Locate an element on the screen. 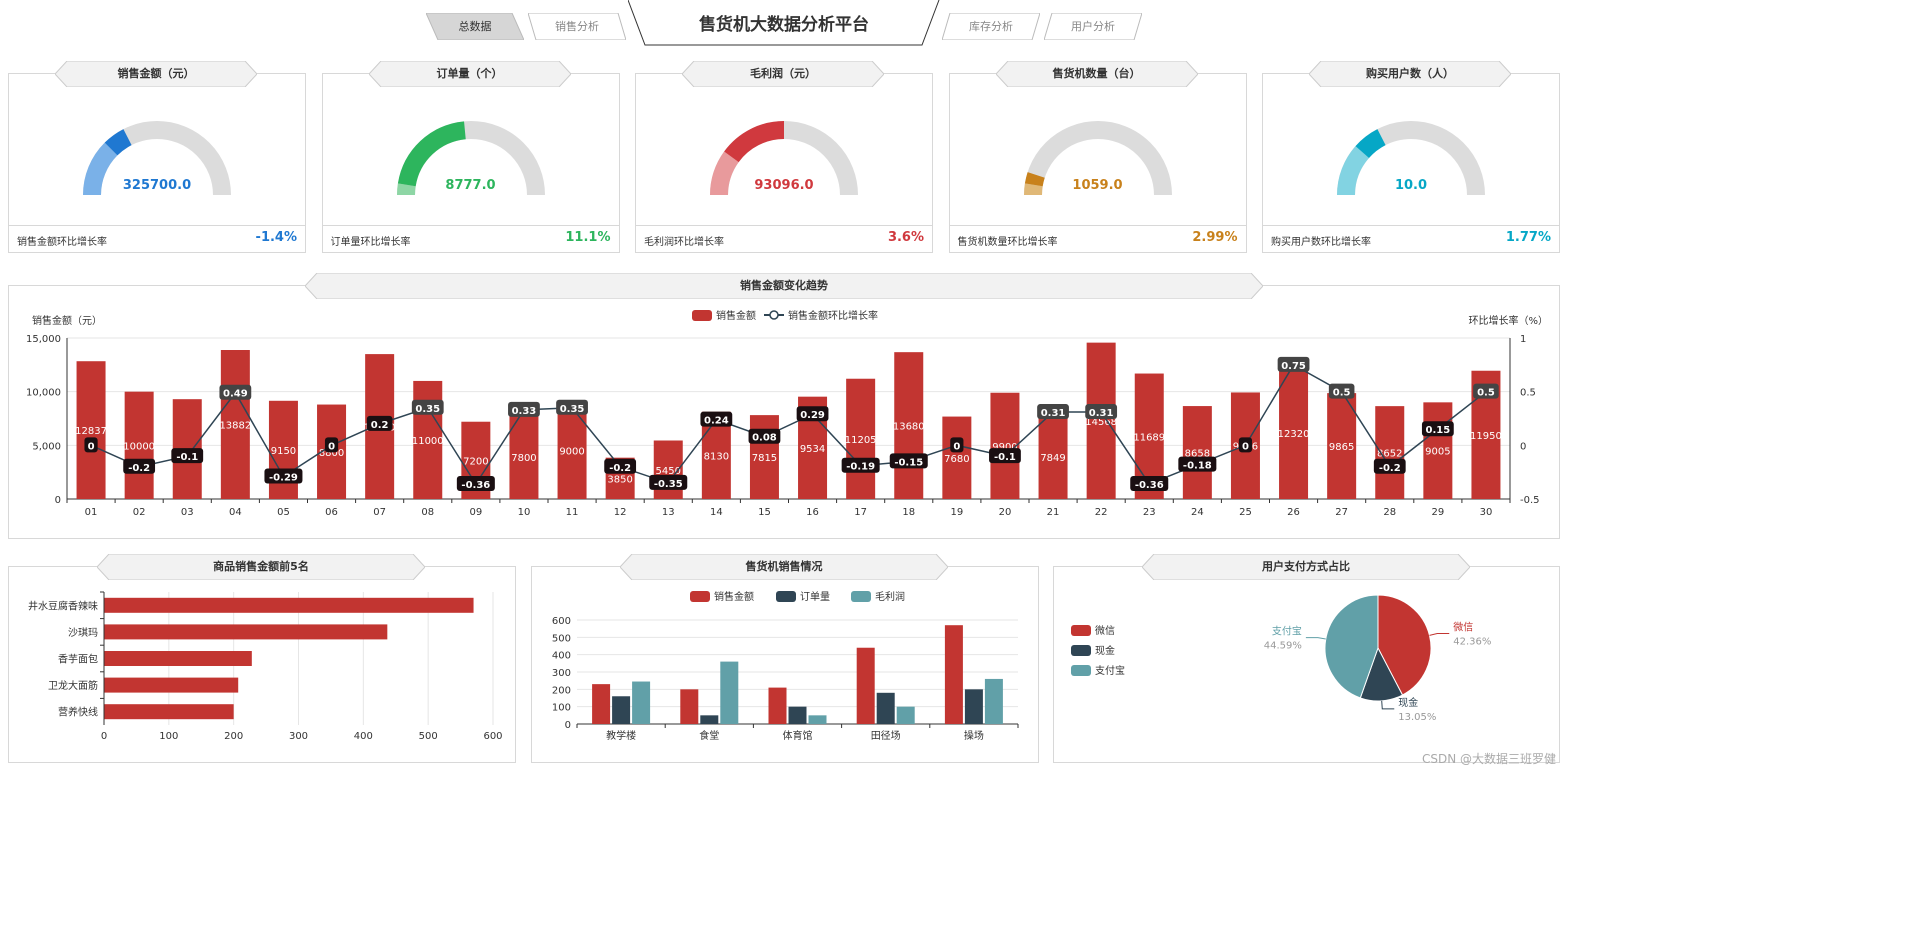 The height and width of the screenshot is (945, 1920). x-tick-label: 16 is located at coordinates (812, 512).